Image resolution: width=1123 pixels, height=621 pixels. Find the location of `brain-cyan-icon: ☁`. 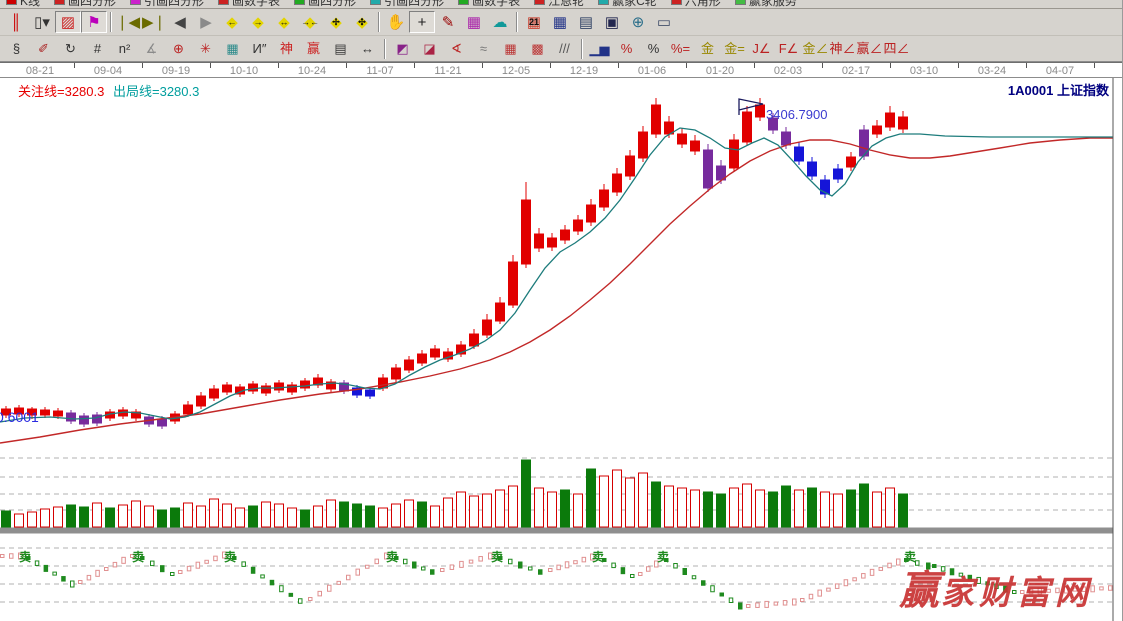

brain-cyan-icon: ☁ is located at coordinates (500, 22).